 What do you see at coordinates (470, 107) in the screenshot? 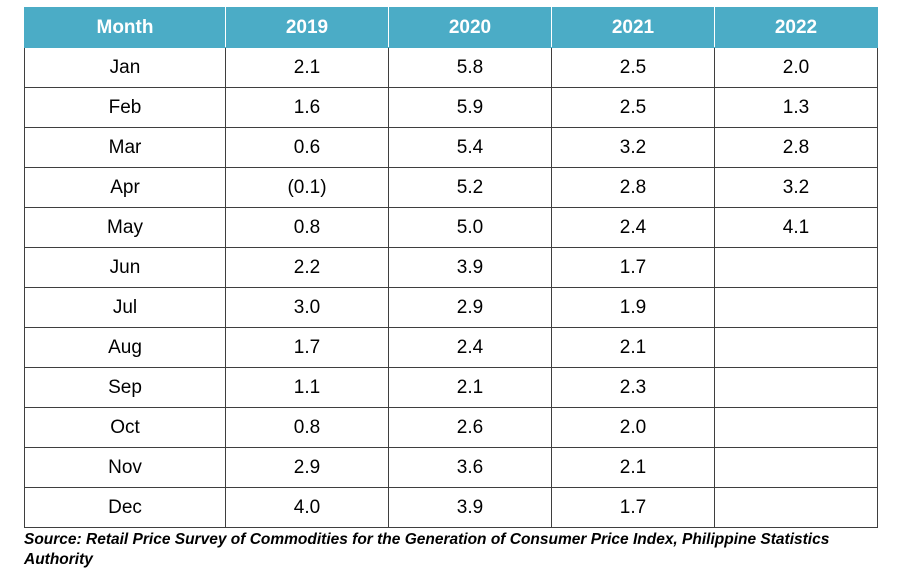
I see `value-cell-2020: 5.9` at bounding box center [470, 107].